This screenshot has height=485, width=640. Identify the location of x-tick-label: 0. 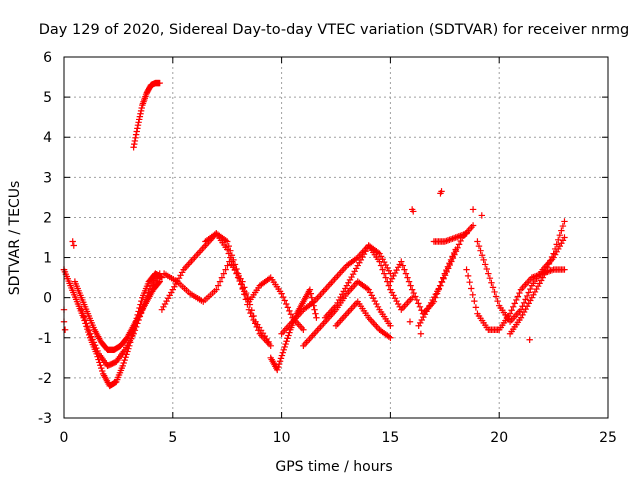
(64, 438).